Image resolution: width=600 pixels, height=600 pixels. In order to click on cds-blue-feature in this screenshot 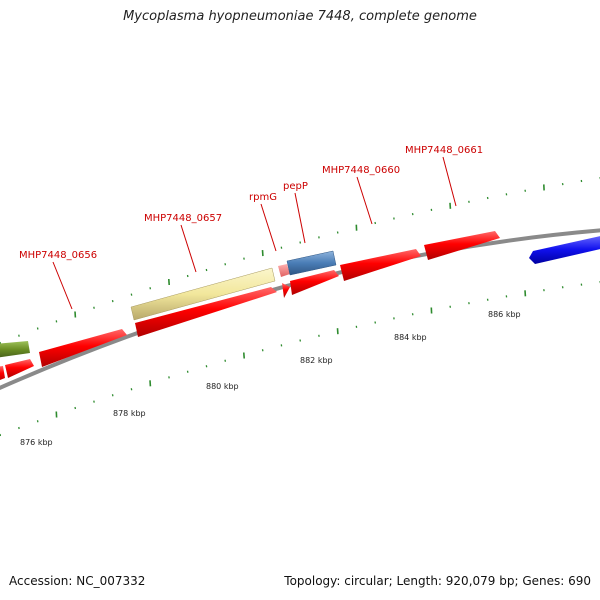, I will do `click(564, 249)`.